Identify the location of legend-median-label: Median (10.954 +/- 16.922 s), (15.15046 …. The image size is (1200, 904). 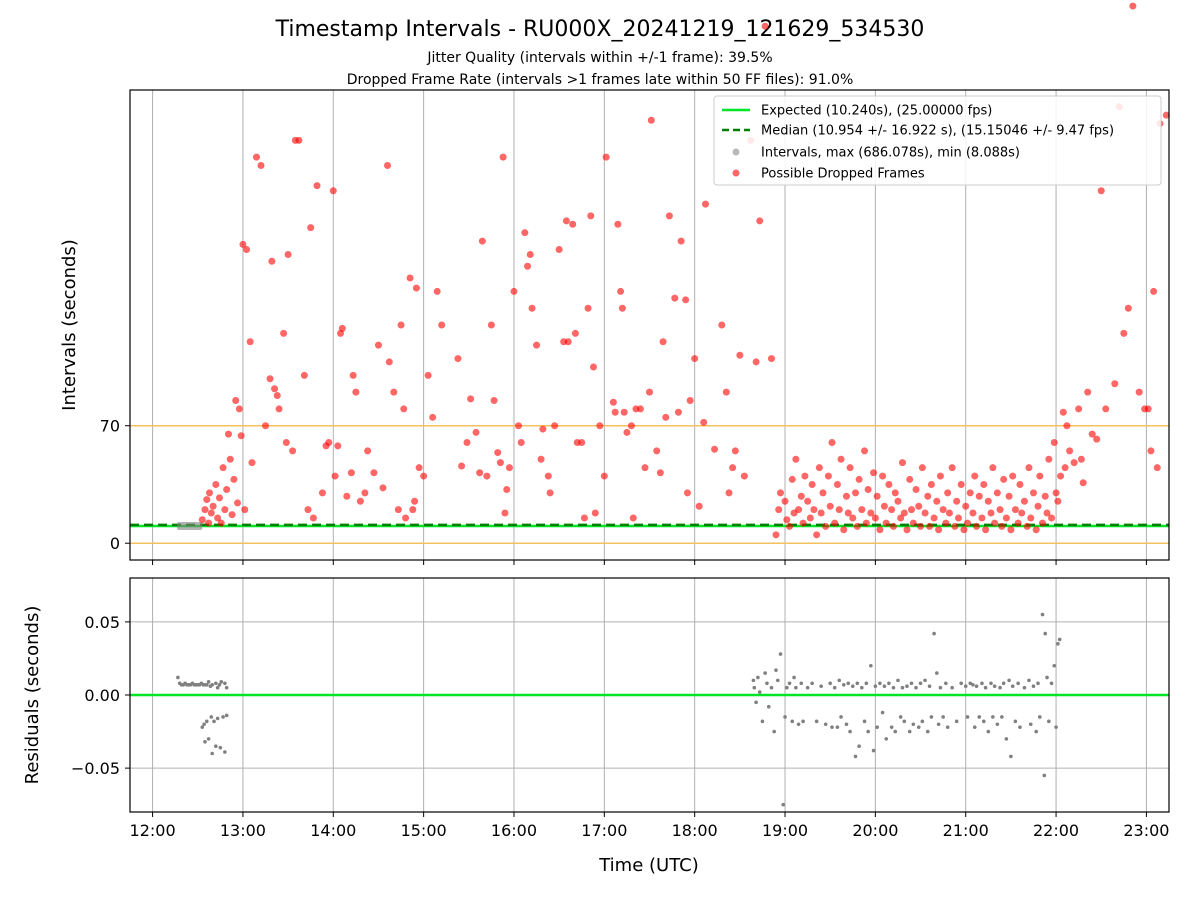
(937, 131).